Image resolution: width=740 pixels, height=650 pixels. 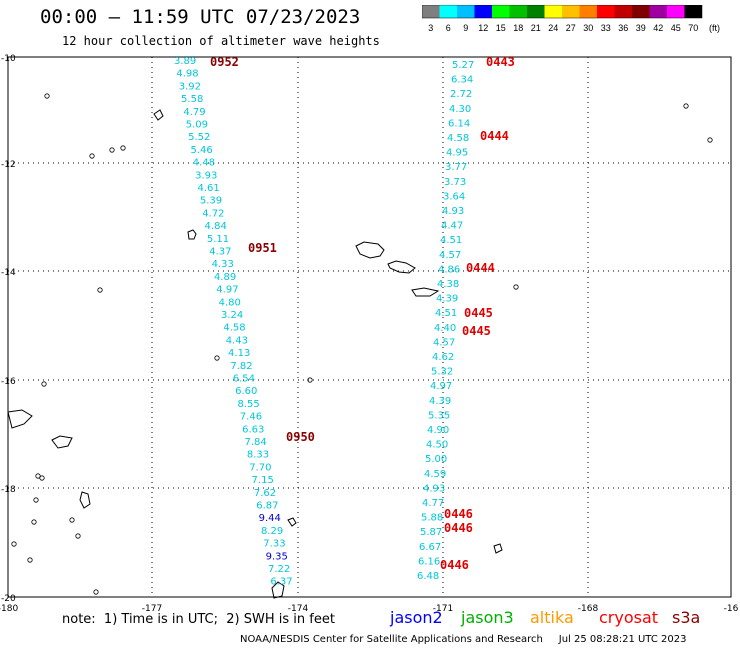 What do you see at coordinates (445, 328) in the screenshot?
I see `wave-height-label: 4.40` at bounding box center [445, 328].